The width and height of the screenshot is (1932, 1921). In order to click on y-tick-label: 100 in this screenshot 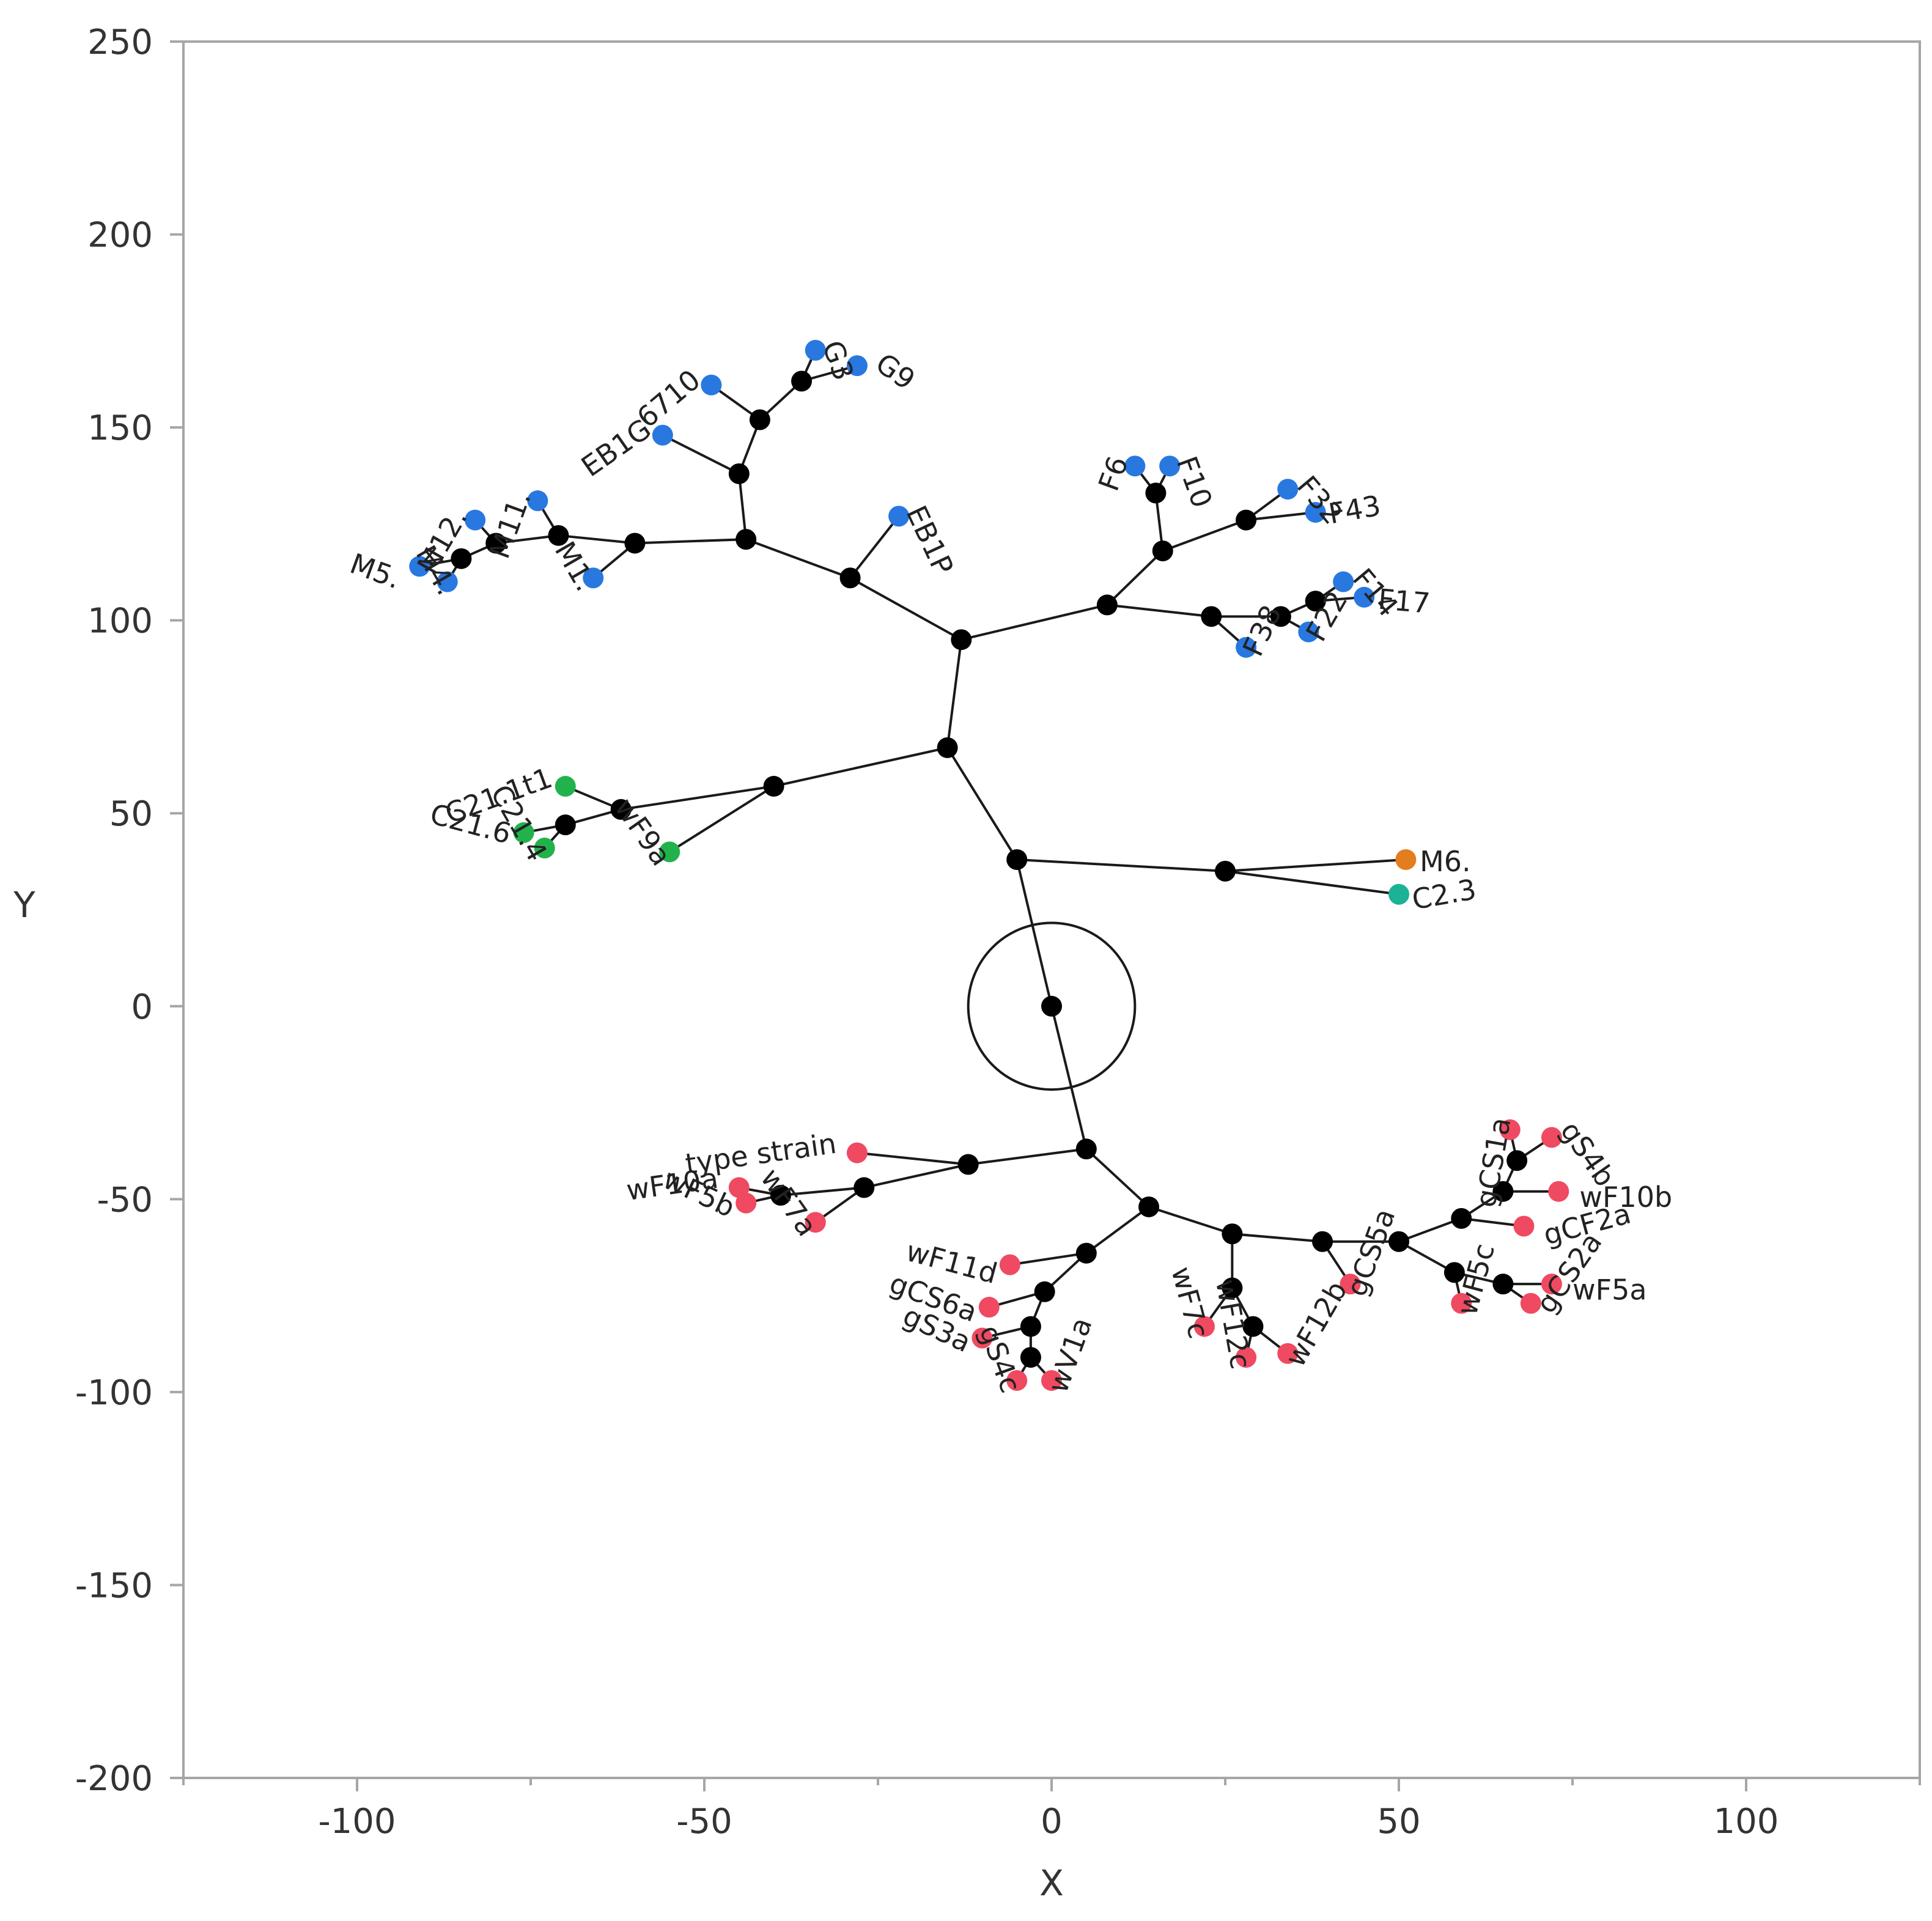, I will do `click(120, 621)`.